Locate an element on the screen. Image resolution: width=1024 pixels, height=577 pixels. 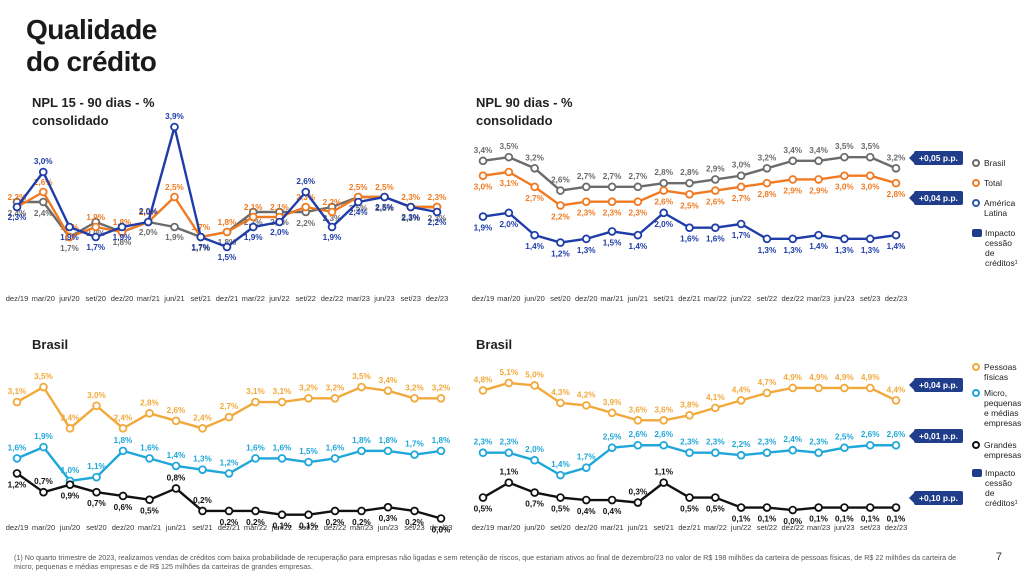
impact-square-icon is located at coordinates (977, 233).